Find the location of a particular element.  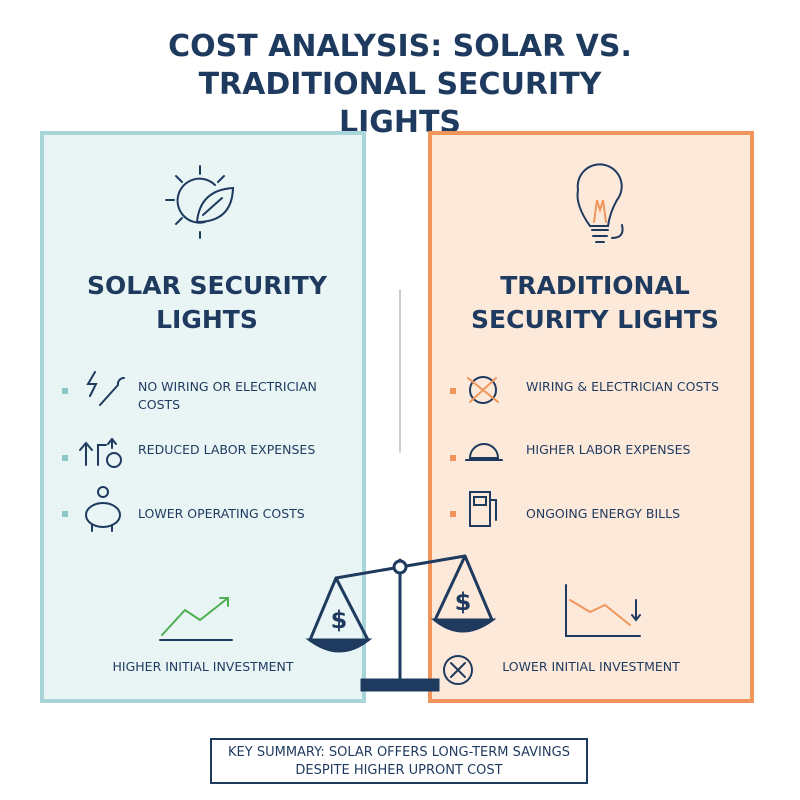

wiring-icon is located at coordinates (483, 390).